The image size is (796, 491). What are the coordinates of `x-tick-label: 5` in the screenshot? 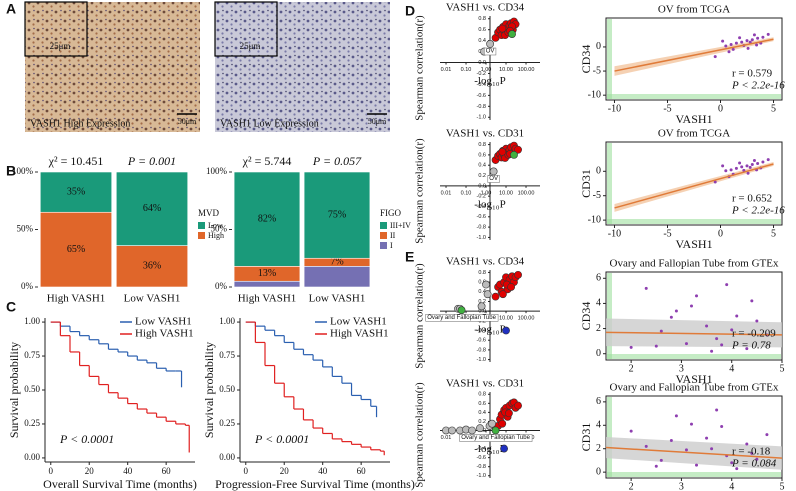 It's located at (773, 108).